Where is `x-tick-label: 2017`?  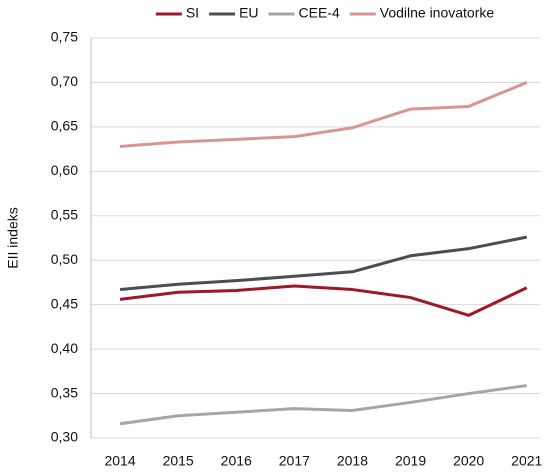 x-tick-label: 2017 is located at coordinates (294, 461).